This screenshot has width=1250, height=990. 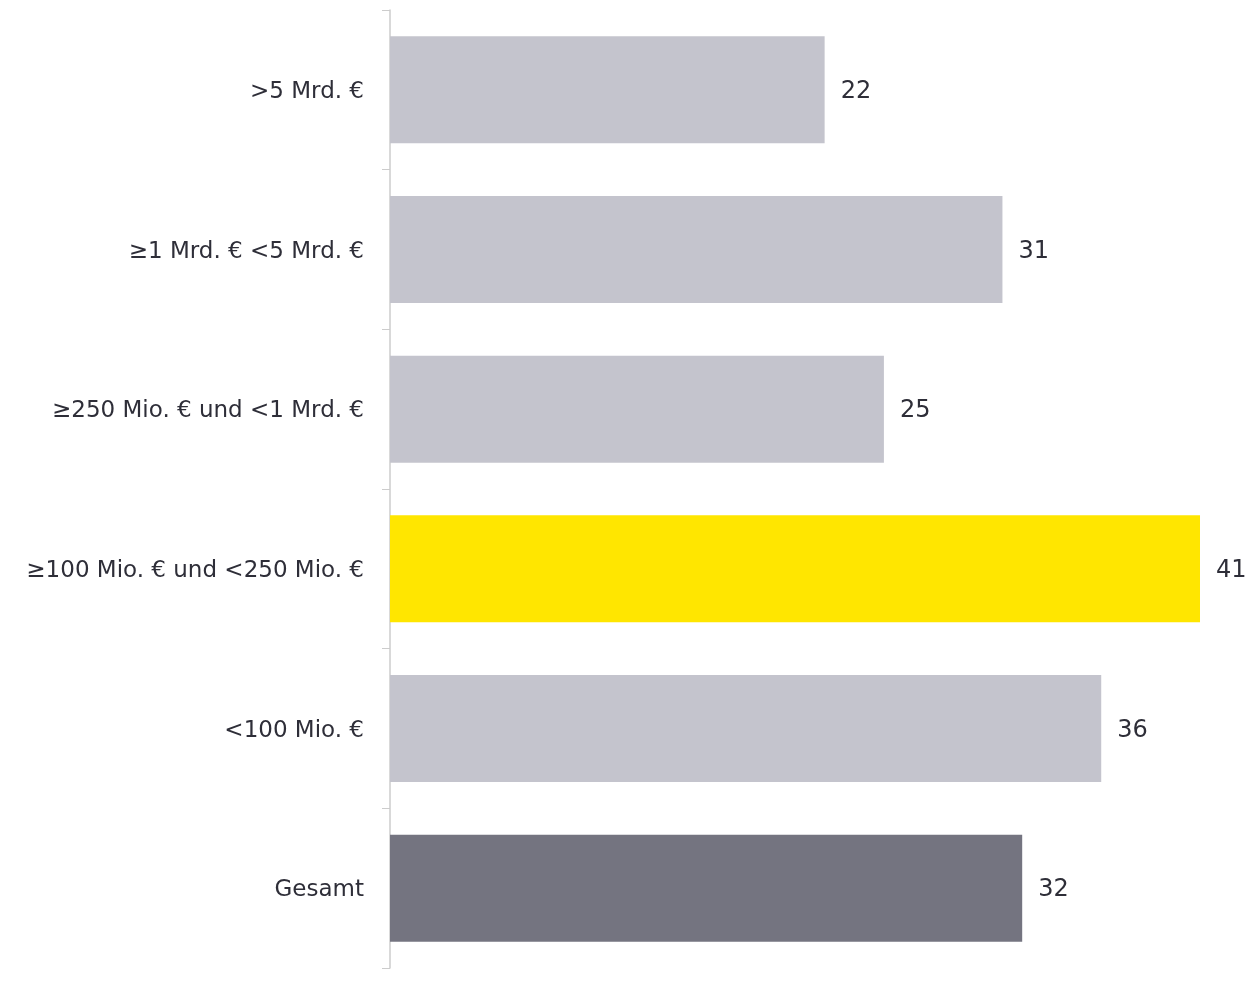 I want to click on y-tick-label: Gesamt, so click(x=319, y=888).